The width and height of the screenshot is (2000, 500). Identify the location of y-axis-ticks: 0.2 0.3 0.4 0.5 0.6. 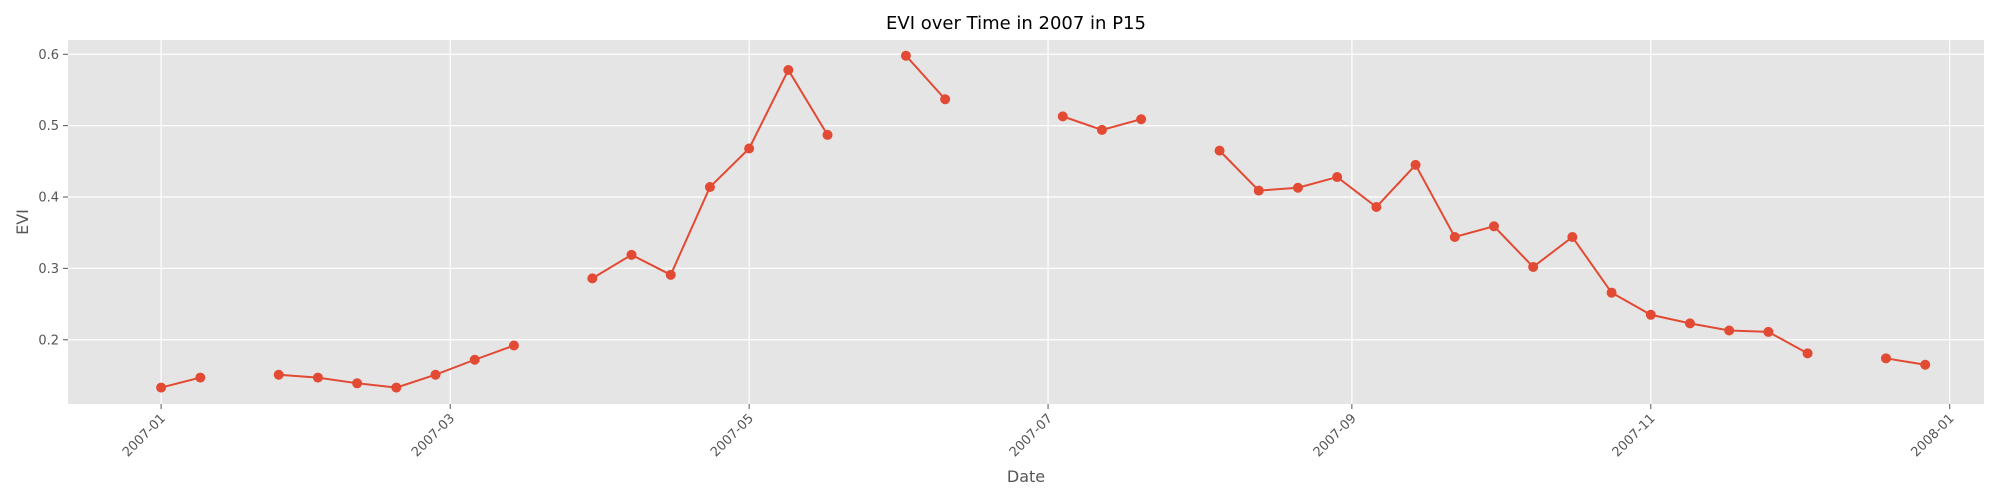
(53, 198).